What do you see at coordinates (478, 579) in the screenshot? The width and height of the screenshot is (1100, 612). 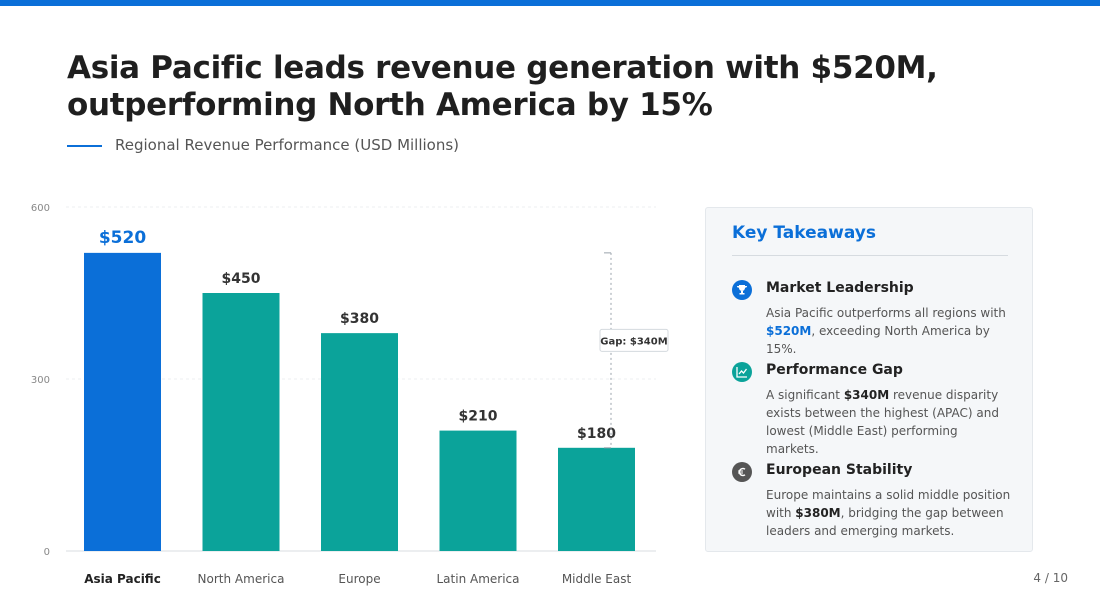 I see `x-tick-label: Latin America` at bounding box center [478, 579].